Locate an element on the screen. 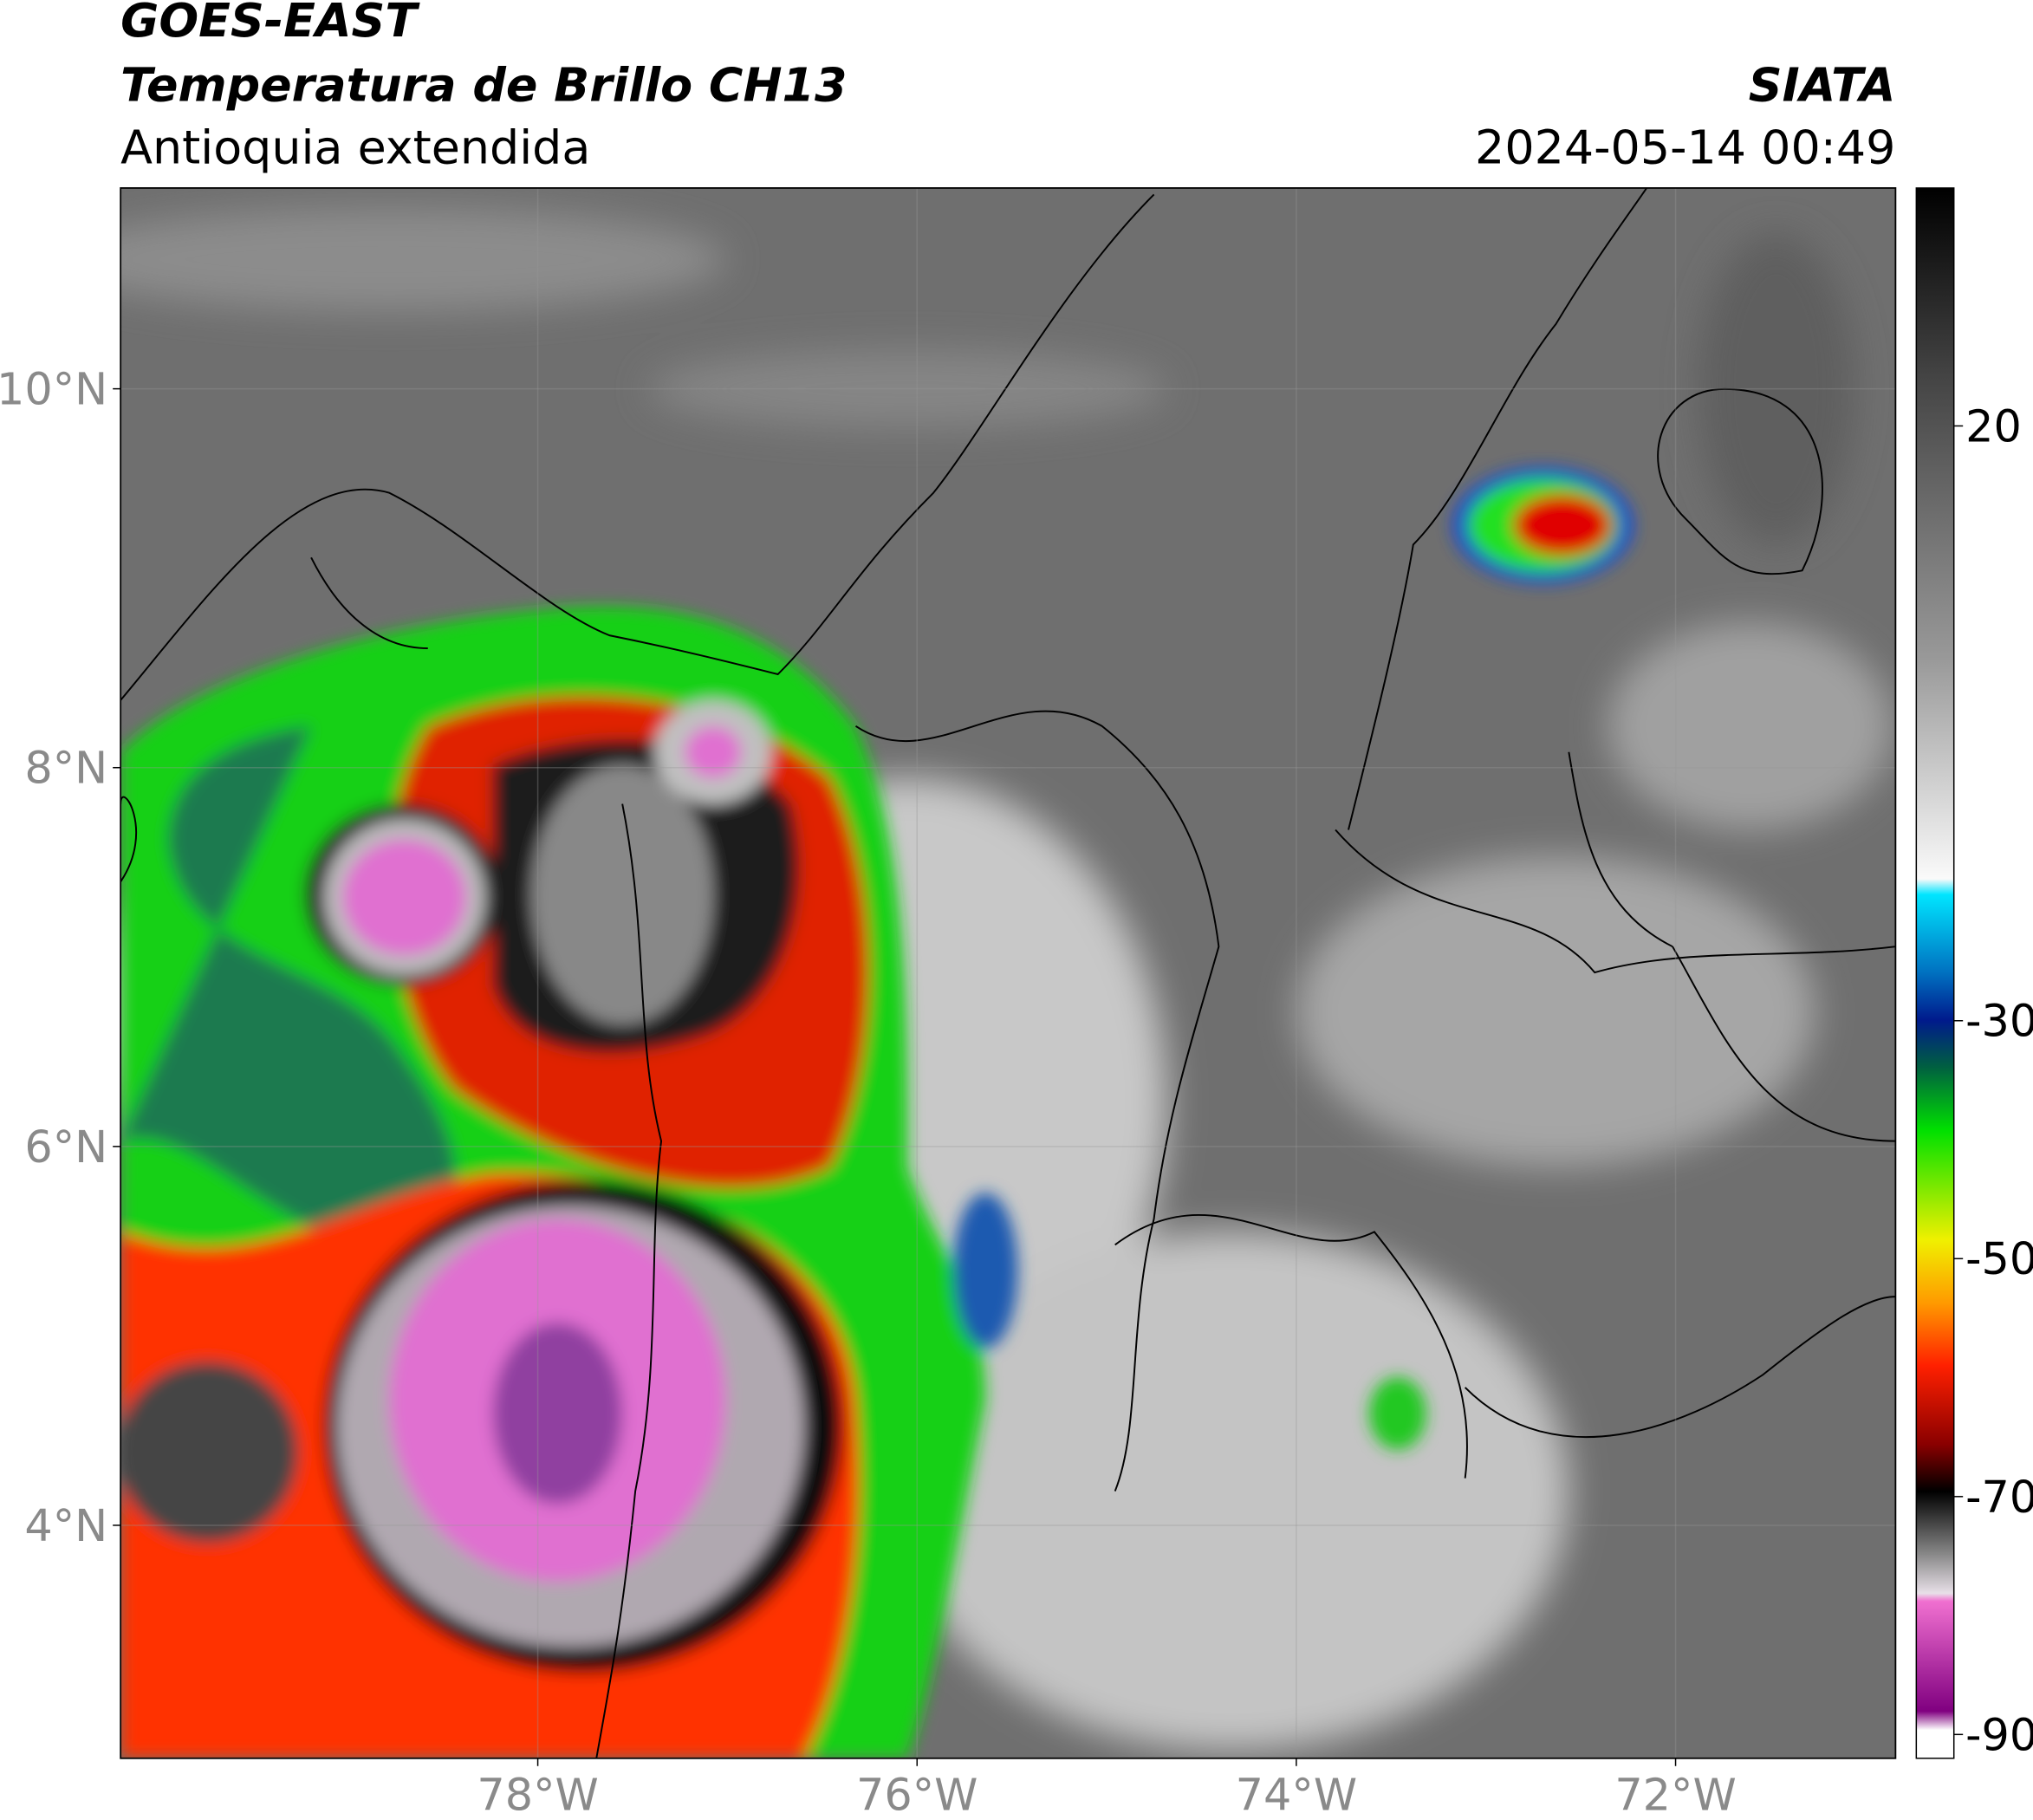 This screenshot has height=1820, width=2033. lon-tick-label: 74°W is located at coordinates (1296, 1795).